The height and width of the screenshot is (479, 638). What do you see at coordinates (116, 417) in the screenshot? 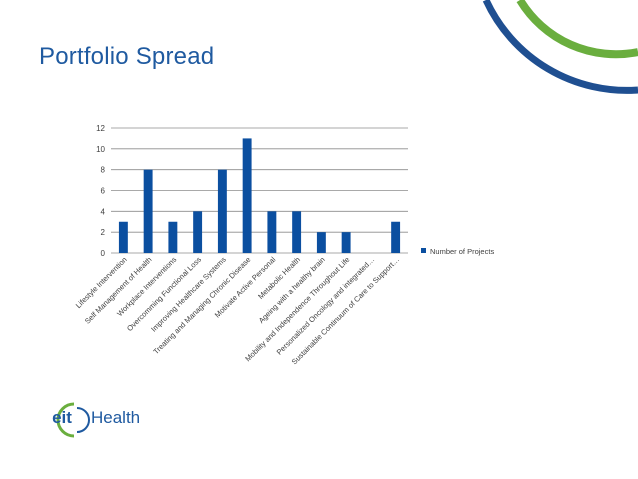
I see `logo-wordmark: Health` at bounding box center [116, 417].